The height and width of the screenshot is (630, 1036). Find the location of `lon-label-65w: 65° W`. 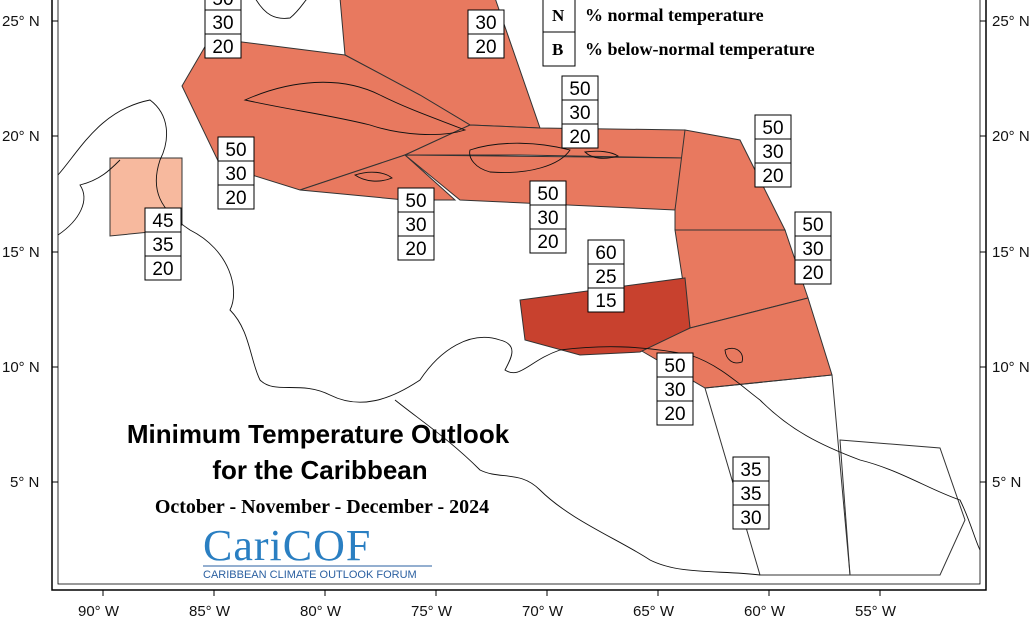

lon-label-65w: 65° W is located at coordinates (654, 611).